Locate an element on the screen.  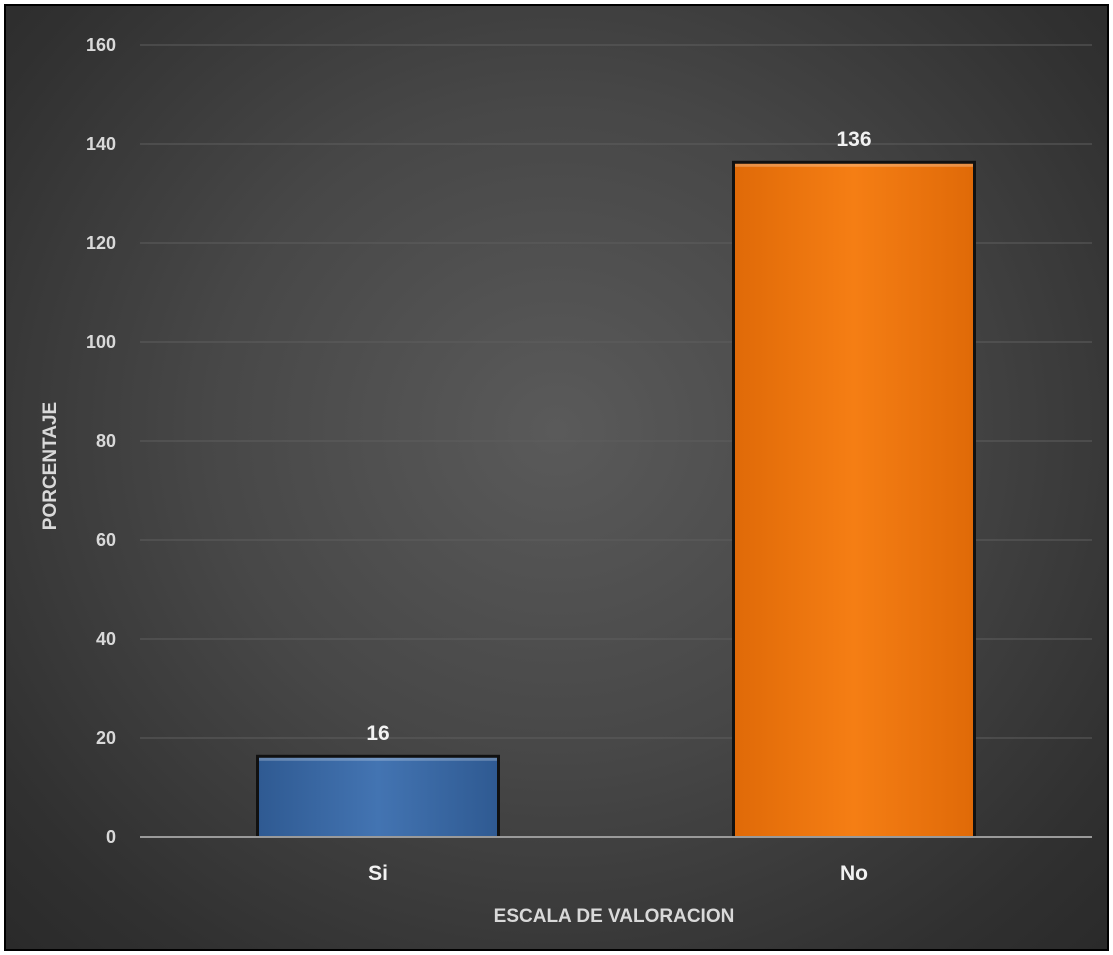
y-tick-label: 40 is located at coordinates (106, 639).